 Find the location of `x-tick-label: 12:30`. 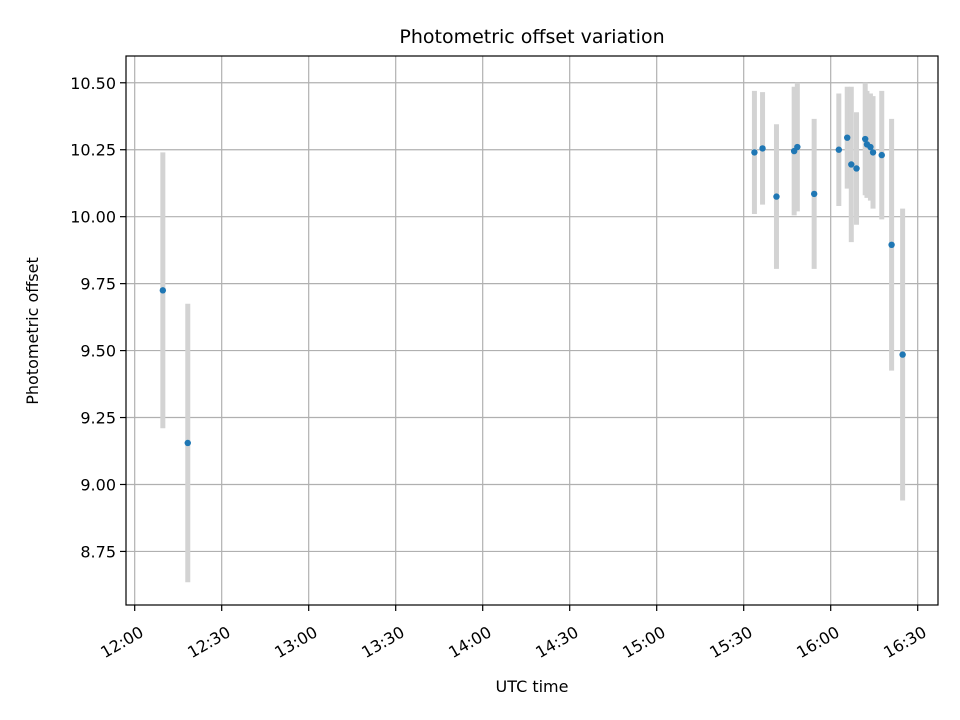

x-tick-label: 12:30 is located at coordinates (208, 642).